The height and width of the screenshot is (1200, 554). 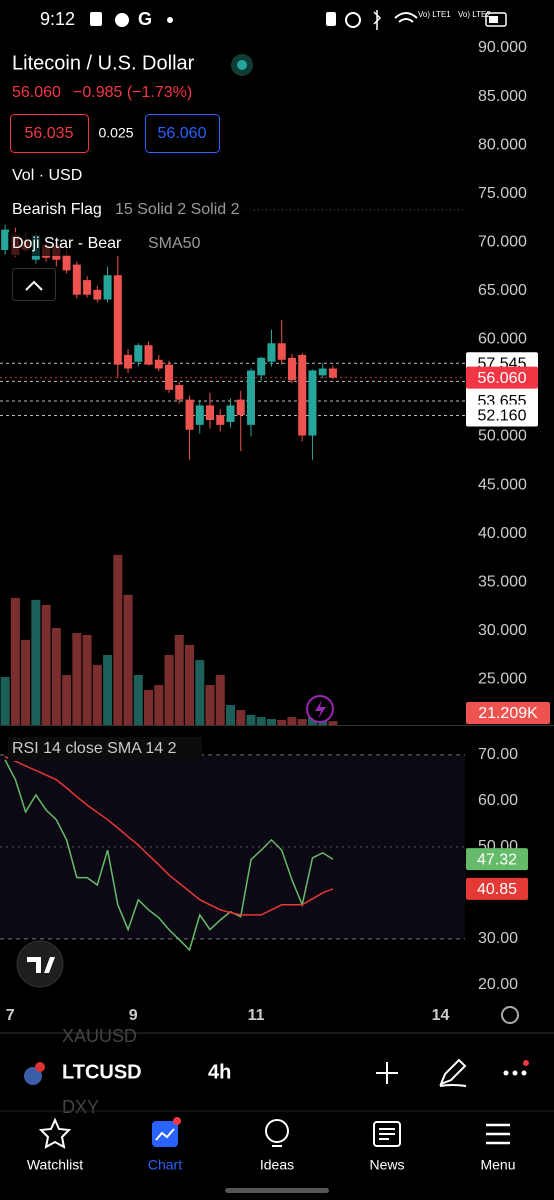 What do you see at coordinates (219, 1072) in the screenshot?
I see `toolbar-interval: 4h` at bounding box center [219, 1072].